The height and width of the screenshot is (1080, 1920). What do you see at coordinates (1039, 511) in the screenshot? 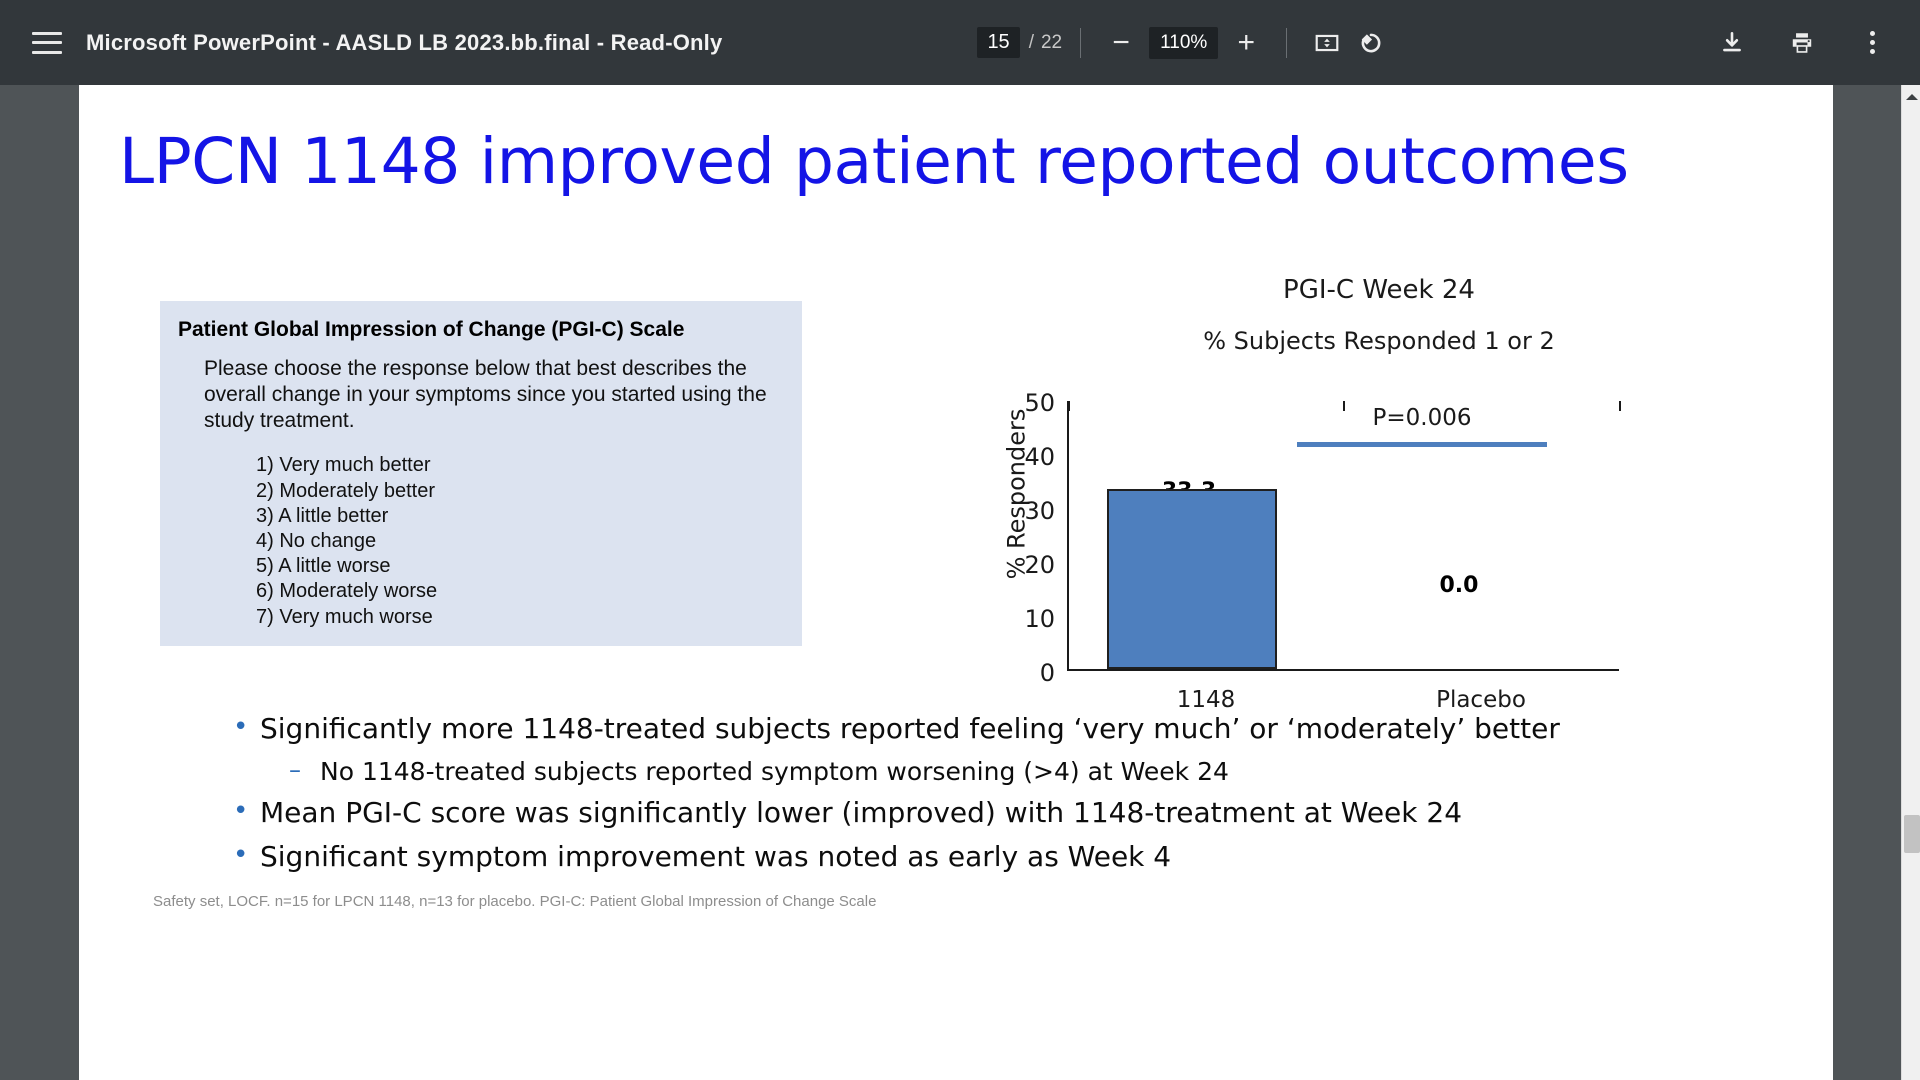
I see `y-tick-label: 30` at bounding box center [1039, 511].